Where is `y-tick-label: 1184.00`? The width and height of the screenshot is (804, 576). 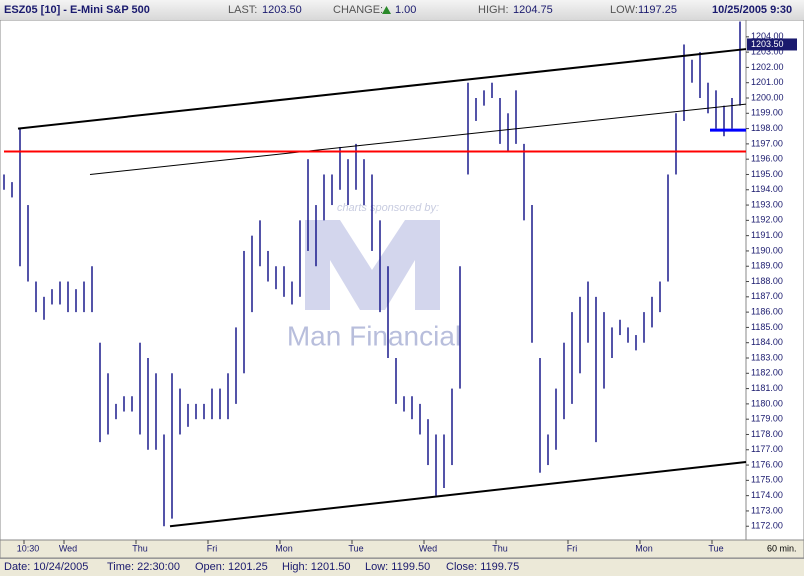
y-tick-label: 1184.00 is located at coordinates (767, 342).